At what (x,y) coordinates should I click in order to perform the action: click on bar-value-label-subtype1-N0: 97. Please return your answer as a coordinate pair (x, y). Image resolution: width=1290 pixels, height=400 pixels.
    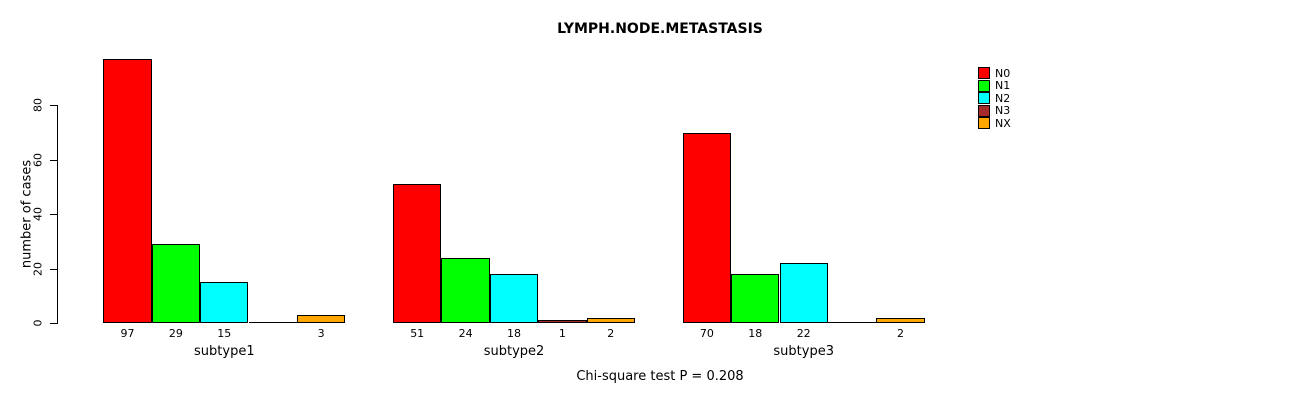
    Looking at the image, I should click on (127, 333).